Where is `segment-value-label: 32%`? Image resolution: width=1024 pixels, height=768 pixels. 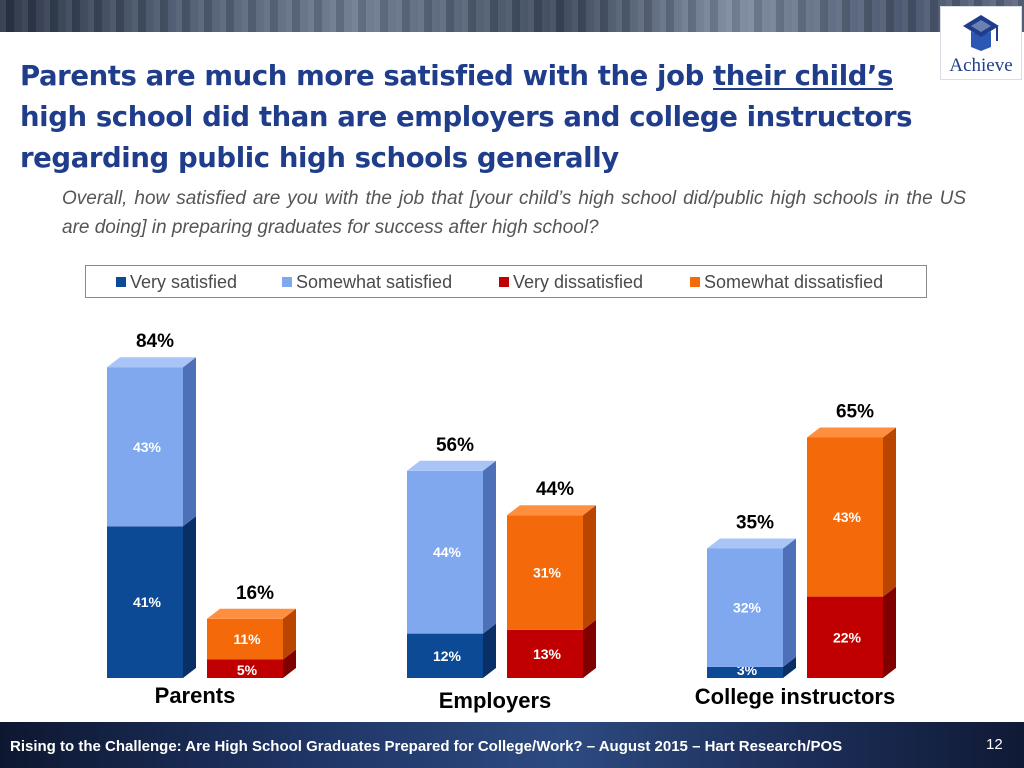 segment-value-label: 32% is located at coordinates (747, 608).